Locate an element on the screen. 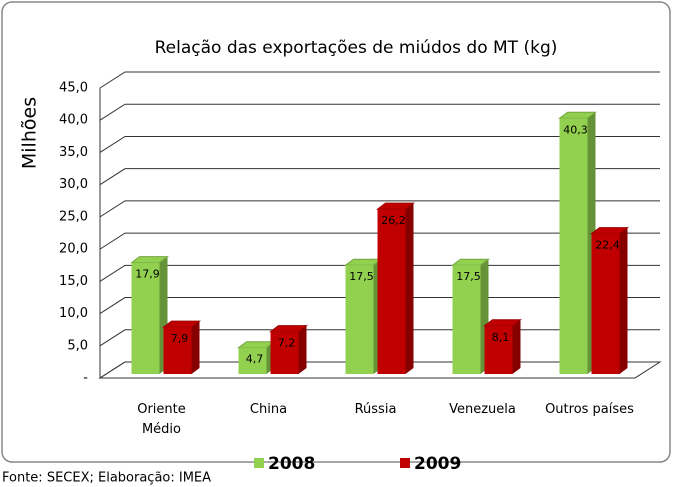 The image size is (673, 487). value-label: 22,4 is located at coordinates (607, 245).